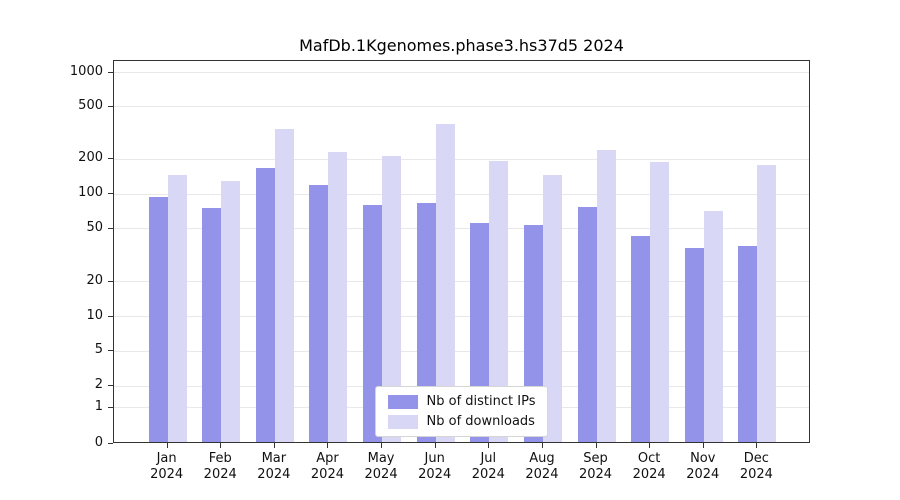  I want to click on x-tick-label: Jan 2024, so click(167, 466).